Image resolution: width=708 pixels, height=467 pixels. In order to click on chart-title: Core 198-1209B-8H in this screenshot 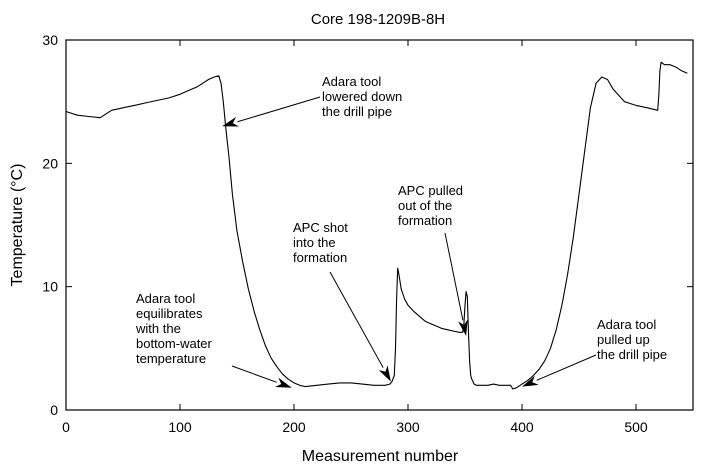, I will do `click(378, 19)`.